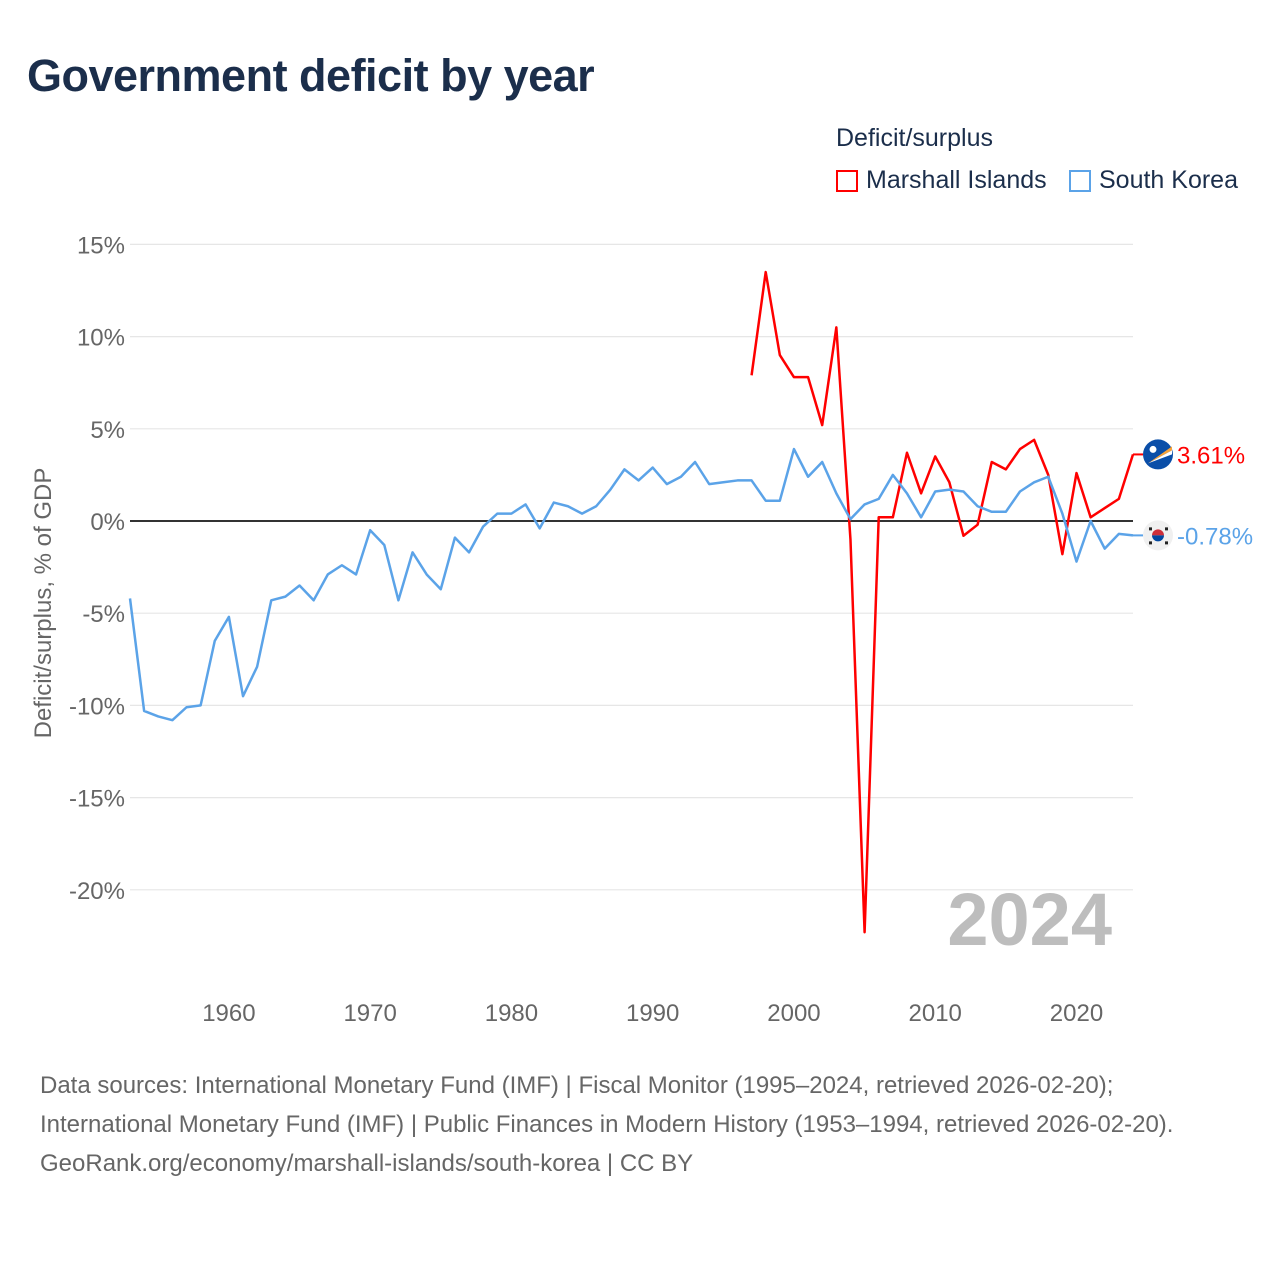  What do you see at coordinates (97, 891) in the screenshot?
I see `y-tick-label: -20%` at bounding box center [97, 891].